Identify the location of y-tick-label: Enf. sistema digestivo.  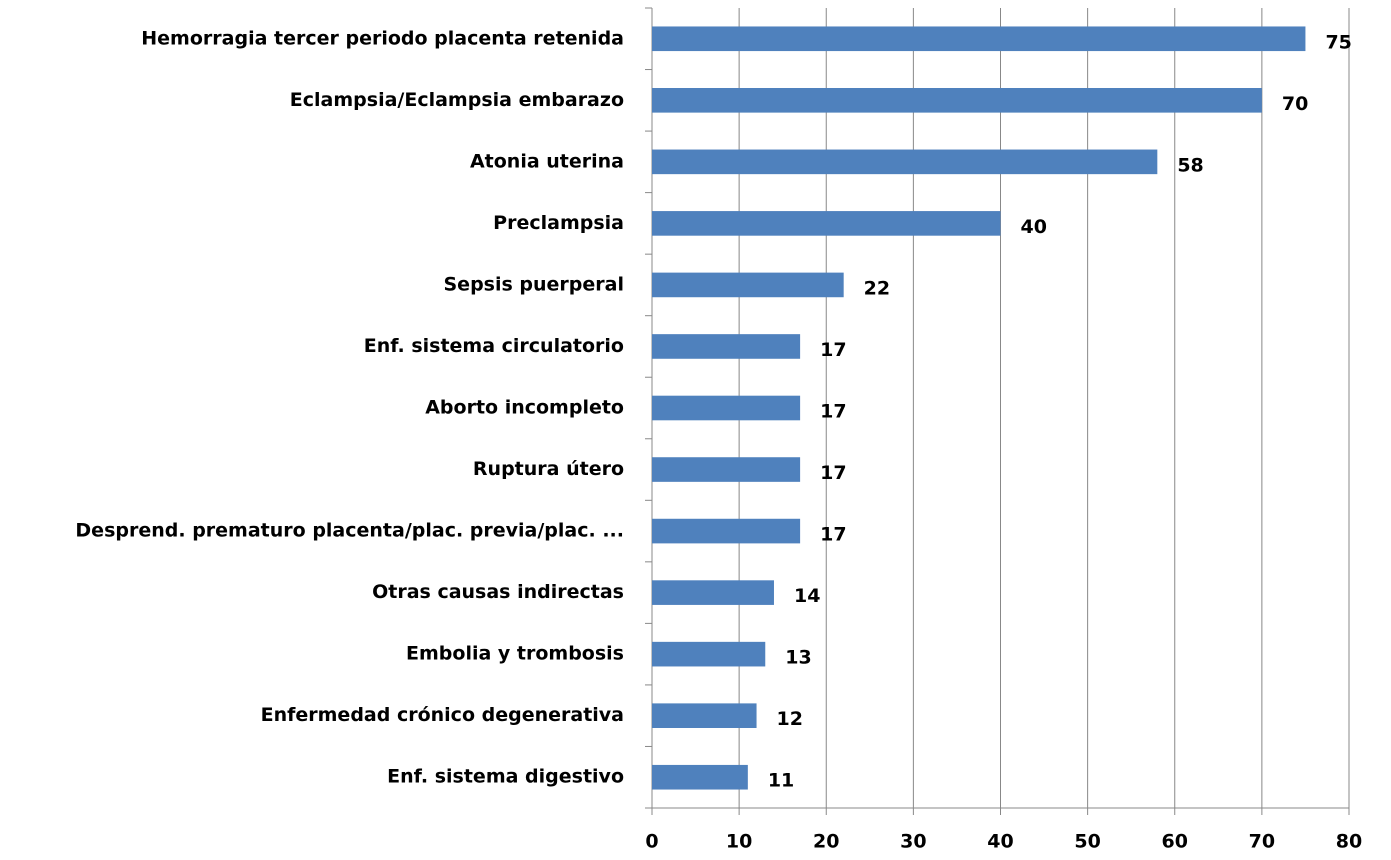
(505, 777).